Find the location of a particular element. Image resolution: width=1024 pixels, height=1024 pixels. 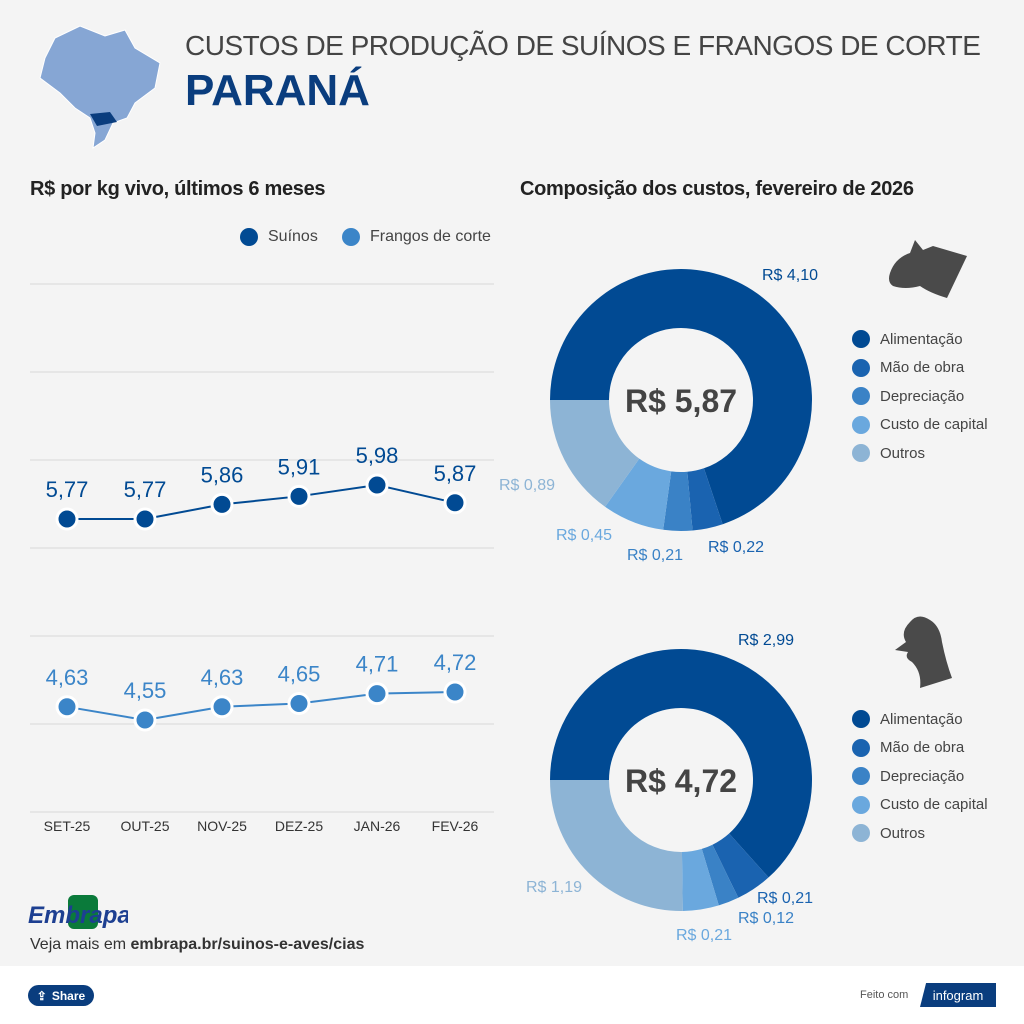

slice-label: R$ 0,89 is located at coordinates (527, 485).